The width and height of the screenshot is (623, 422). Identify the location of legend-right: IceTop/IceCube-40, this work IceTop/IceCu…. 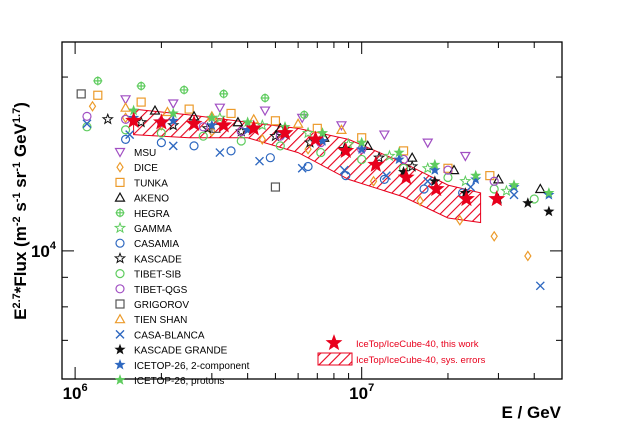
(401, 350).